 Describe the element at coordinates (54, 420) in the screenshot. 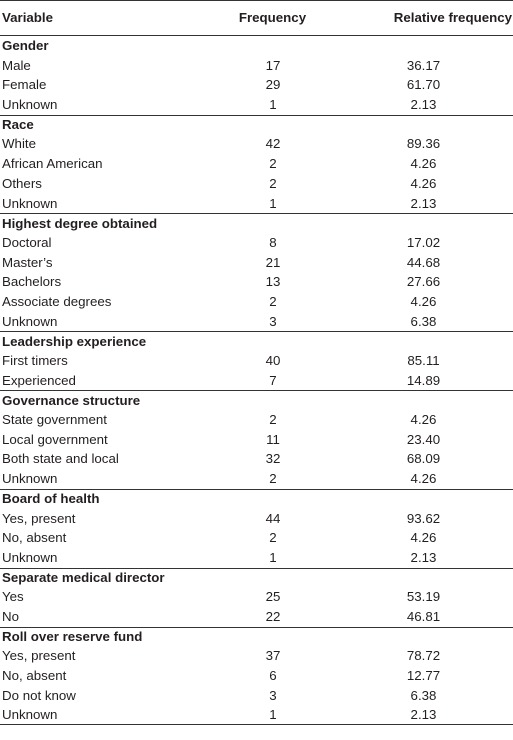

I see `row-label: State government` at that location.